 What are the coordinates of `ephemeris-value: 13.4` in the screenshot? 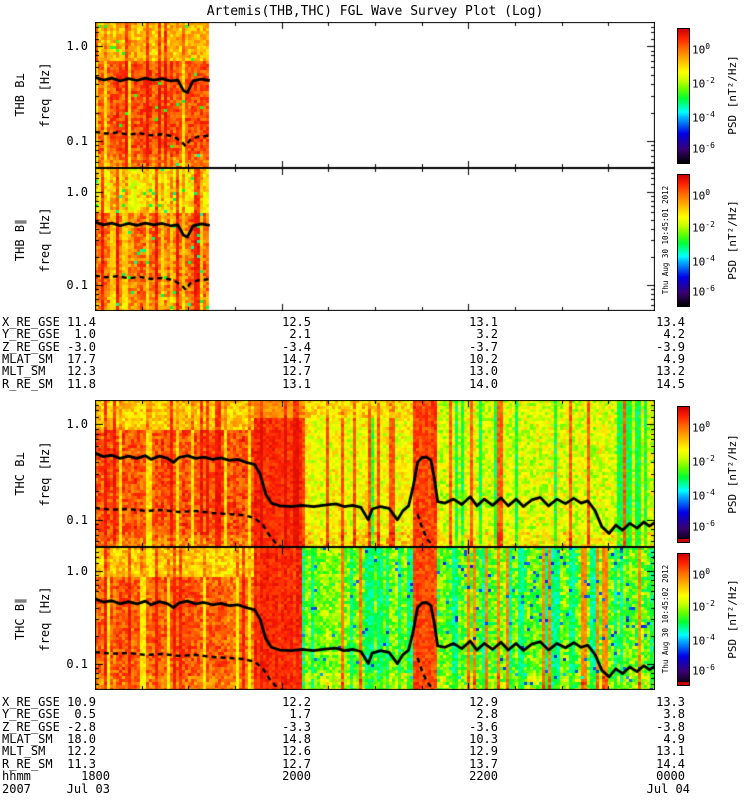 It's located at (670, 322).